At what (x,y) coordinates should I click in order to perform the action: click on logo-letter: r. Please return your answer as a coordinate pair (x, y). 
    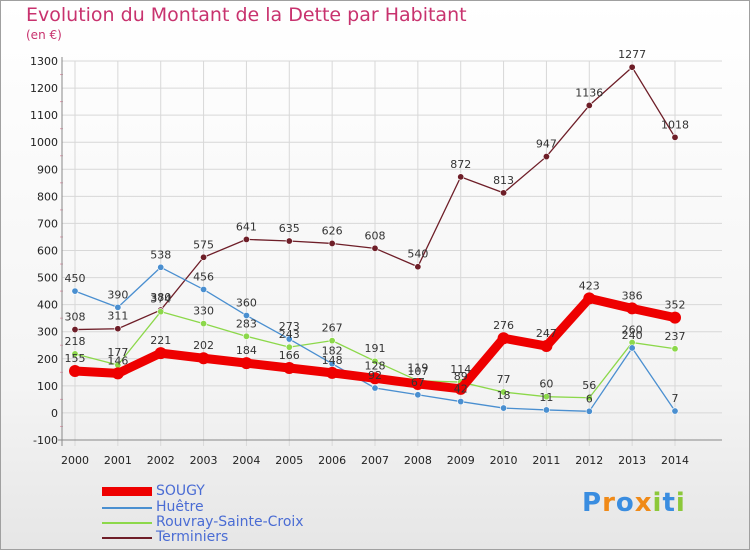
    Looking at the image, I should click on (609, 503).